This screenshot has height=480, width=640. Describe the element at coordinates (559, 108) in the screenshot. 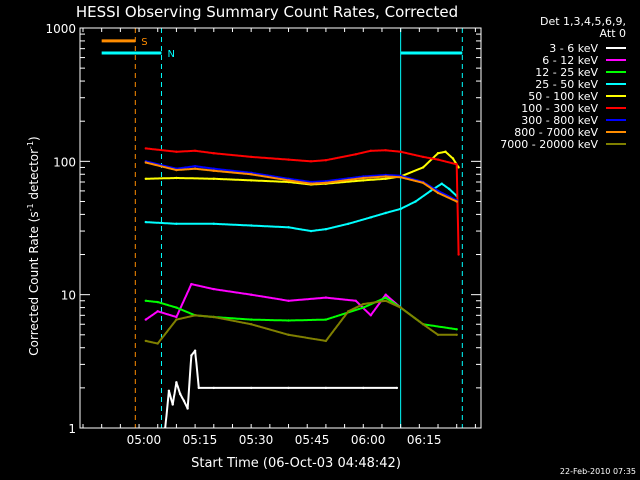

I see `legend-label-5: 100 - 300 keV` at that location.